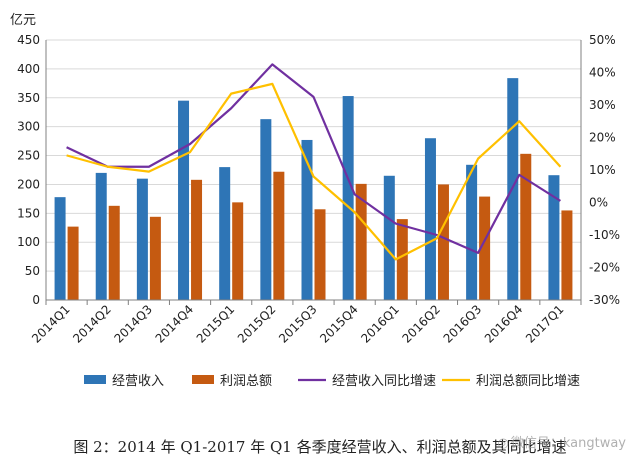  I want to click on y-left-tick-label: 200, so click(28, 184).